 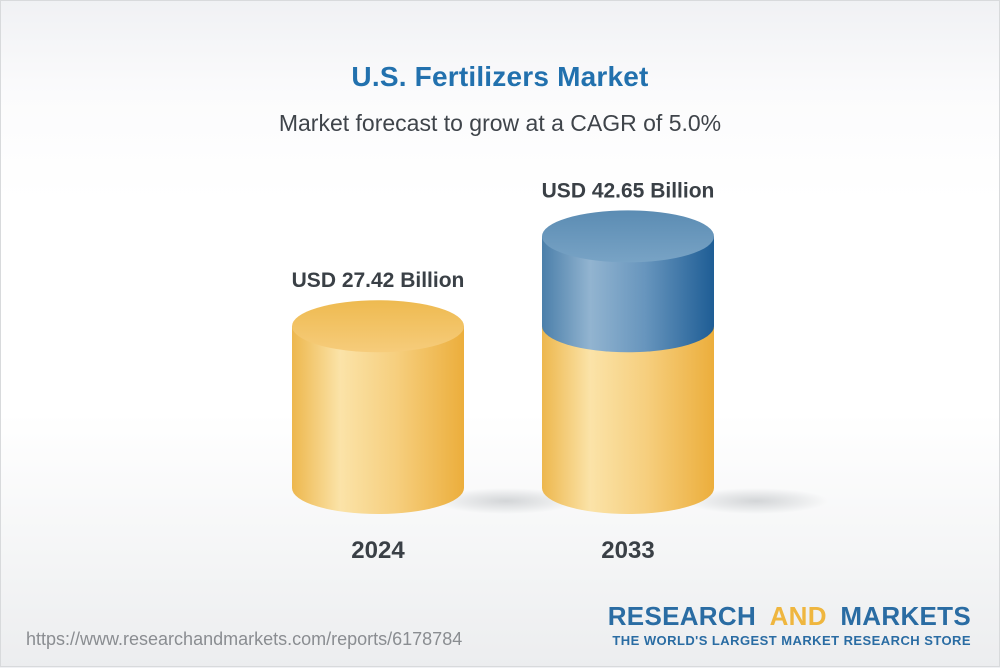 What do you see at coordinates (378, 280) in the screenshot?
I see `value-label-2024: USD 27.42 Billion` at bounding box center [378, 280].